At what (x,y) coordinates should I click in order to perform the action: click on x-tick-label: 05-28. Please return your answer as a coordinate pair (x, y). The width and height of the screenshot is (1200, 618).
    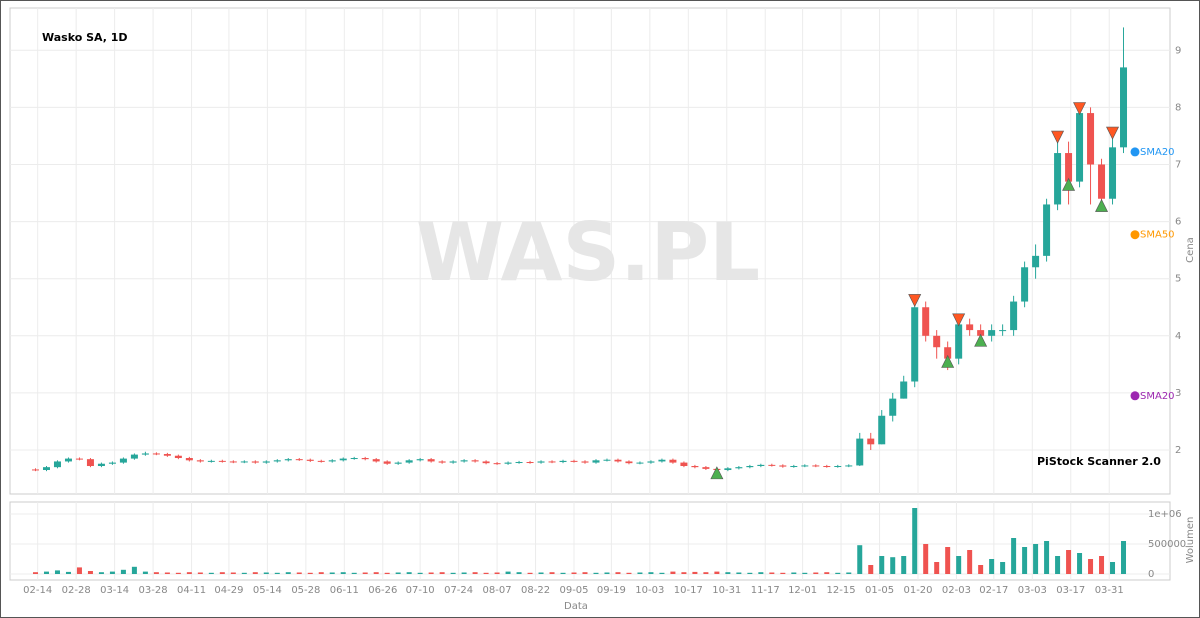
    Looking at the image, I should click on (305, 590).